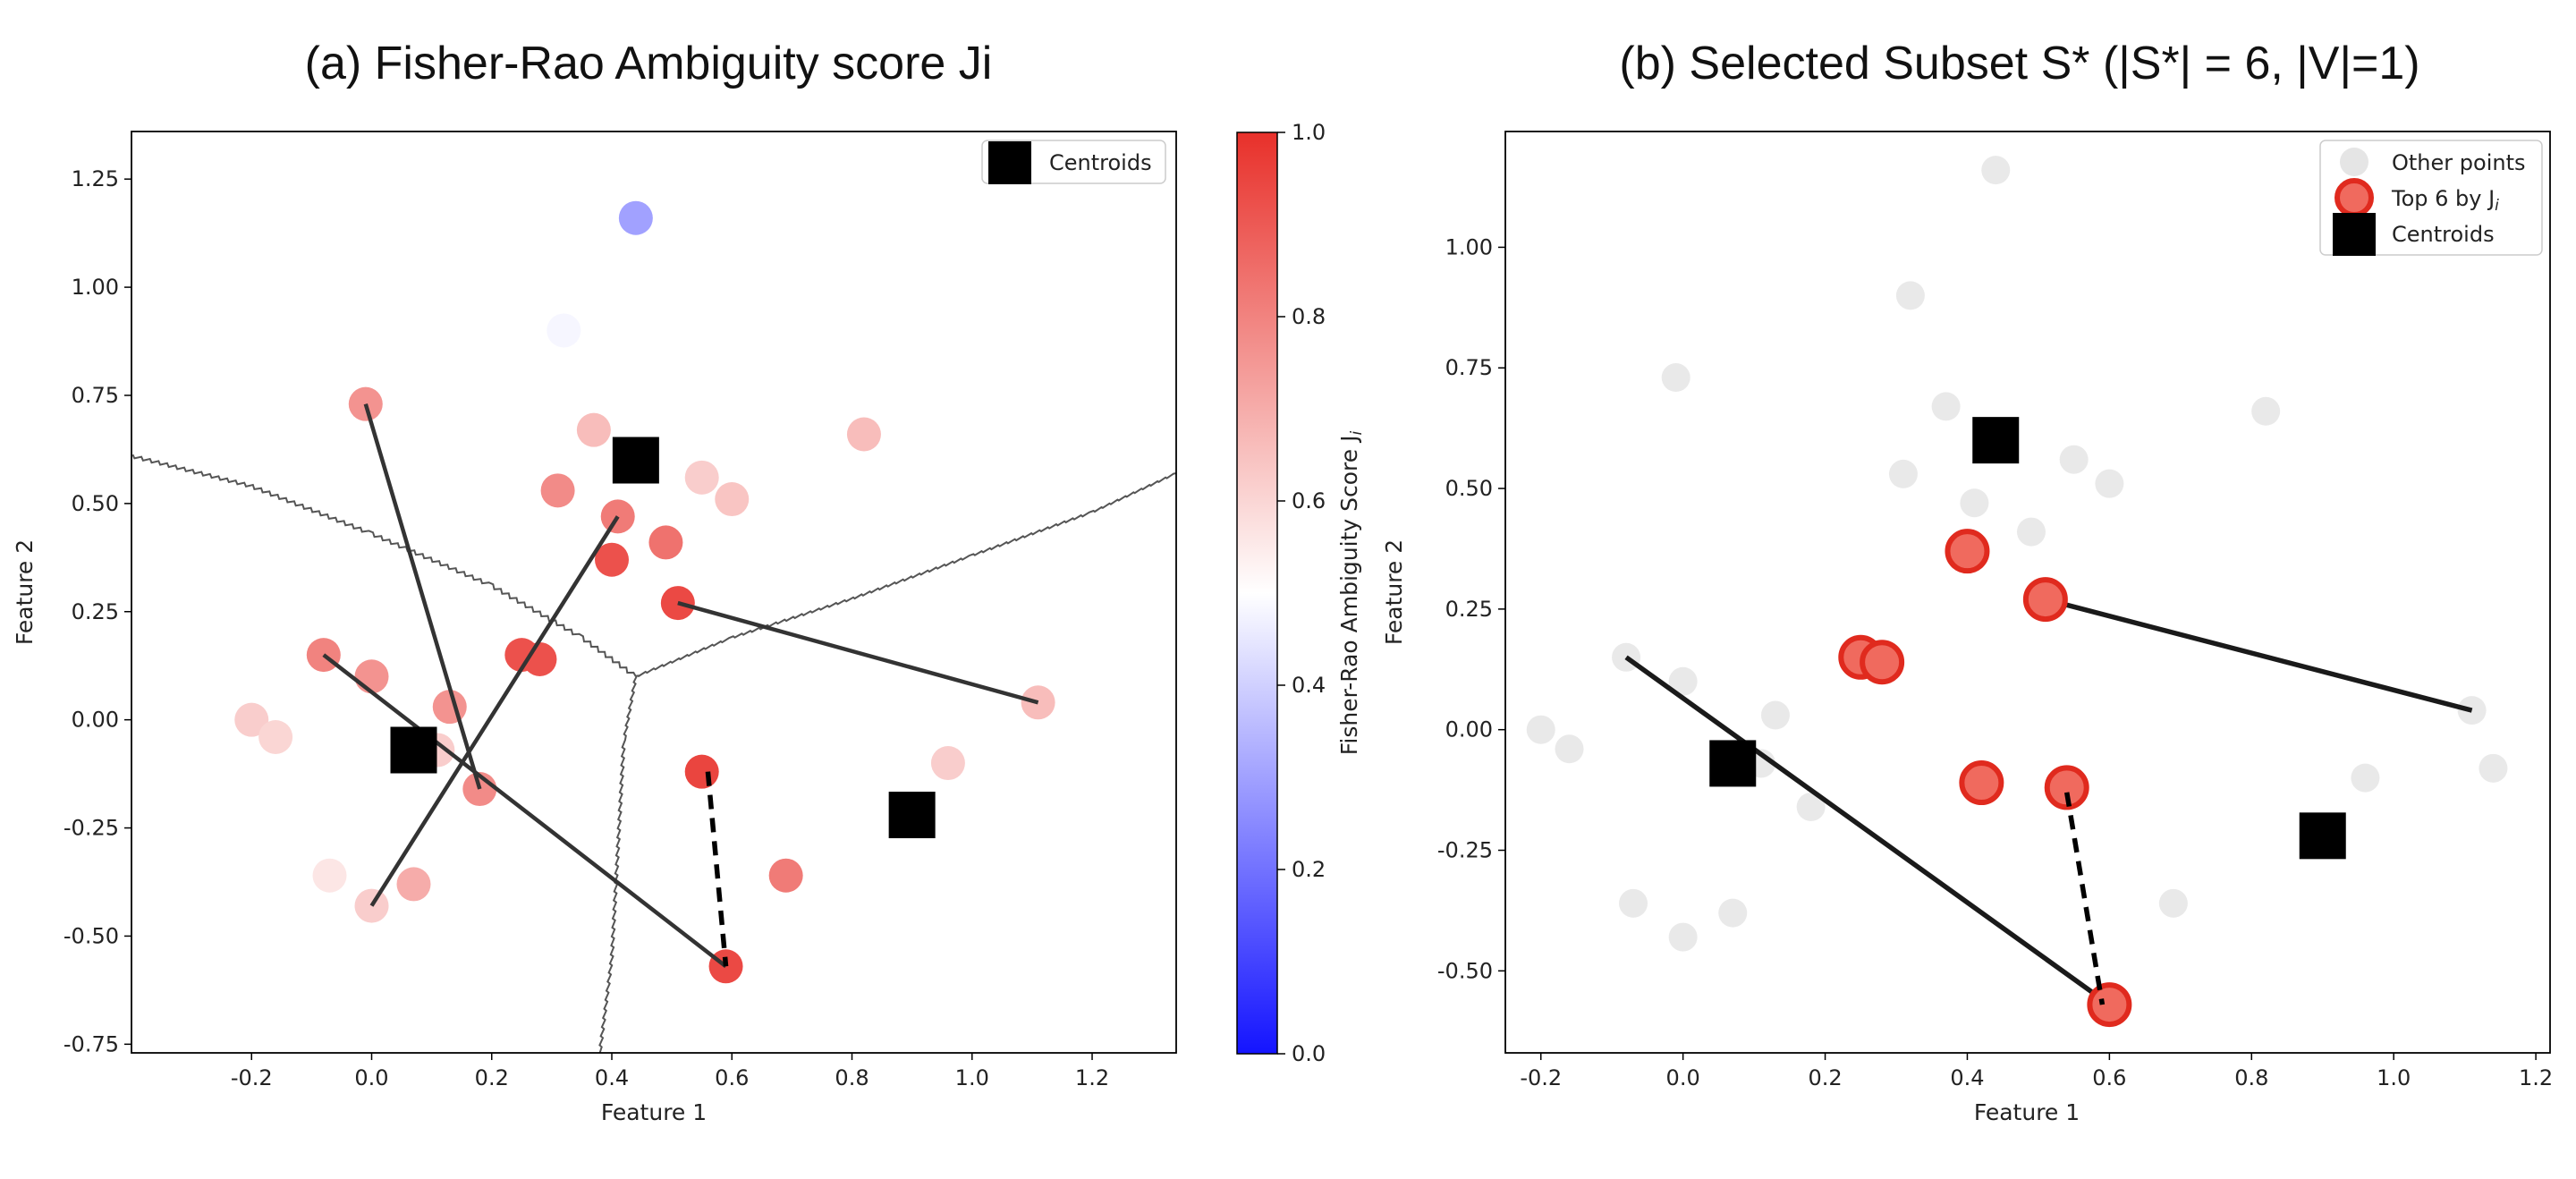 Image resolution: width=2576 pixels, height=1179 pixels. I want to click on panel-b-ytick-label: 0.25, so click(1469, 610).